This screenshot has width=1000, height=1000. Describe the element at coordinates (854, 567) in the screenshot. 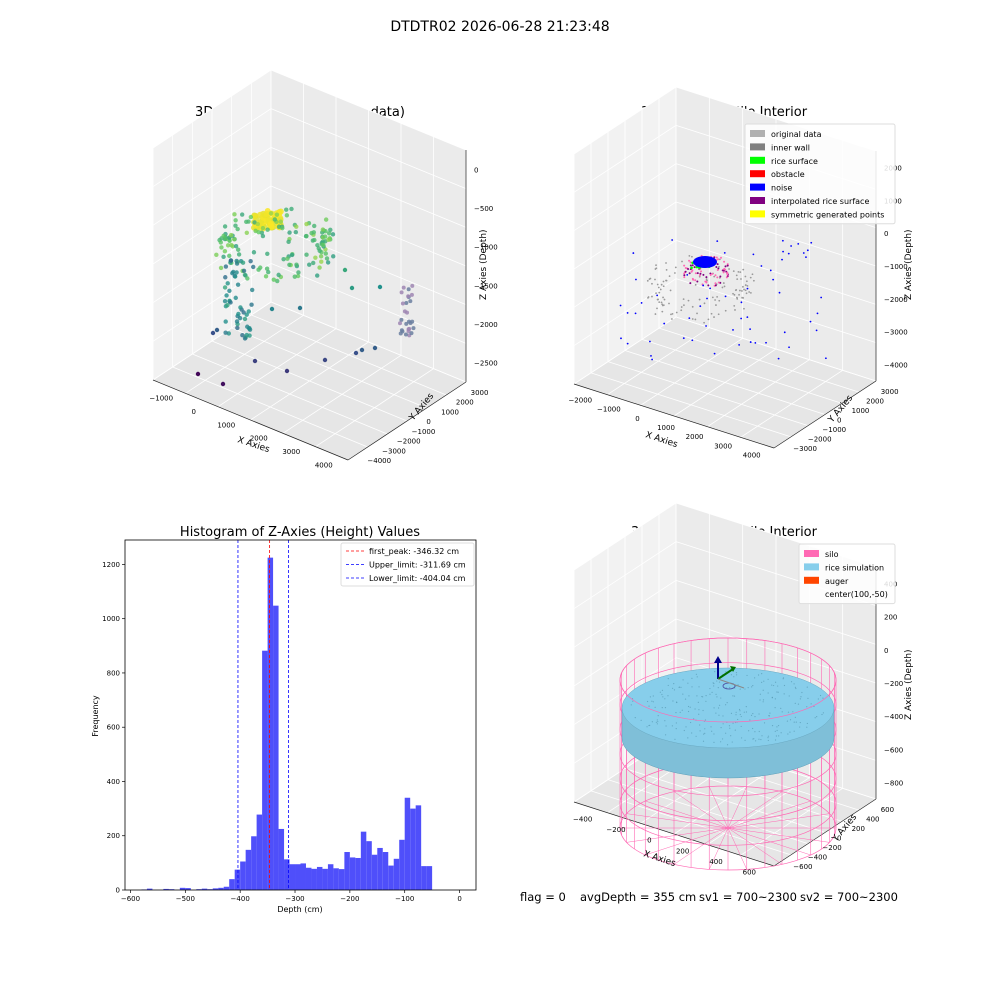

I see `legend-label: rice simulation` at that location.